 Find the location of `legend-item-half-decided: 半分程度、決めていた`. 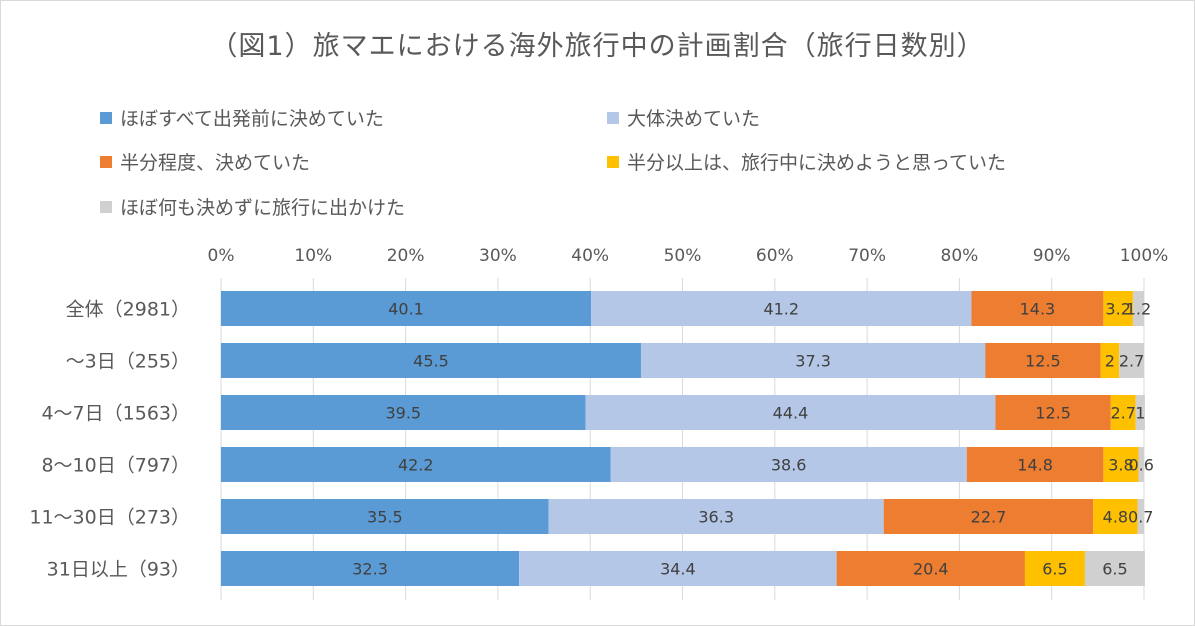

legend-item-half-decided: 半分程度、決めていた is located at coordinates (205, 161).